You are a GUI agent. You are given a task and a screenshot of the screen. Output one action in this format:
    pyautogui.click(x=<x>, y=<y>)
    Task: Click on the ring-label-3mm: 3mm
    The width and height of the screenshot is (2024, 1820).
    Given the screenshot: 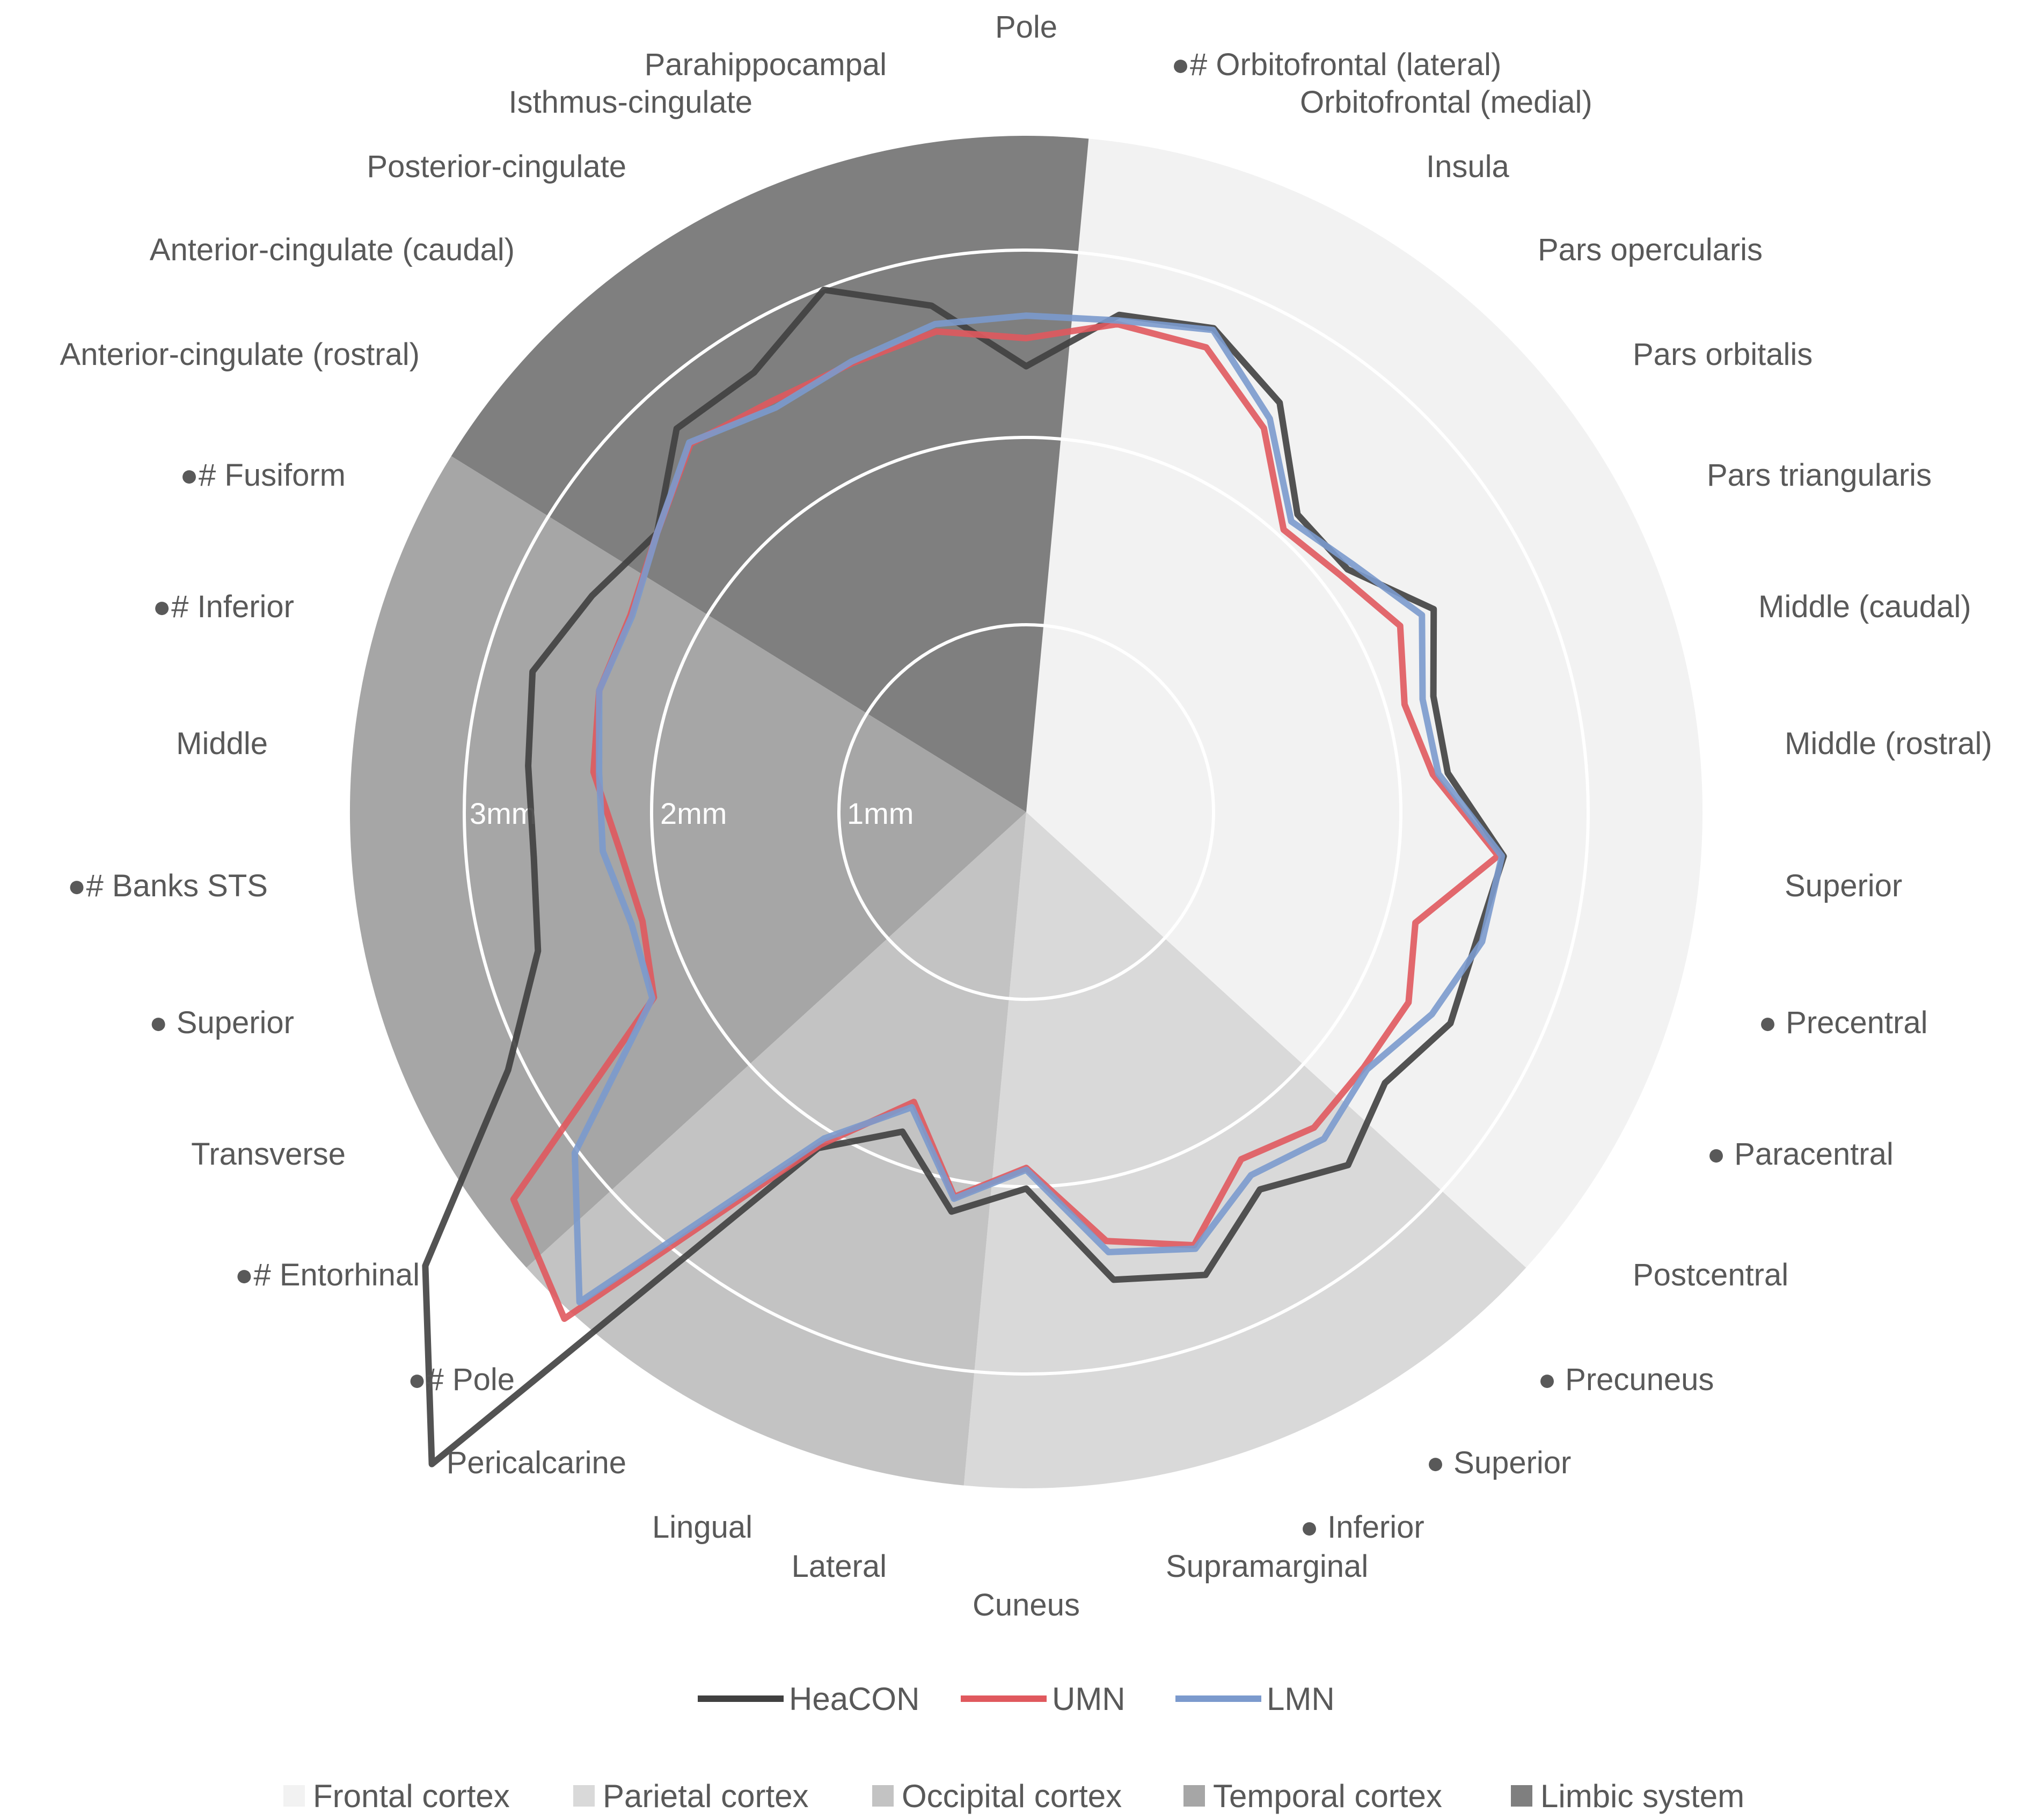 What is the action you would take?
    pyautogui.click(x=503, y=813)
    